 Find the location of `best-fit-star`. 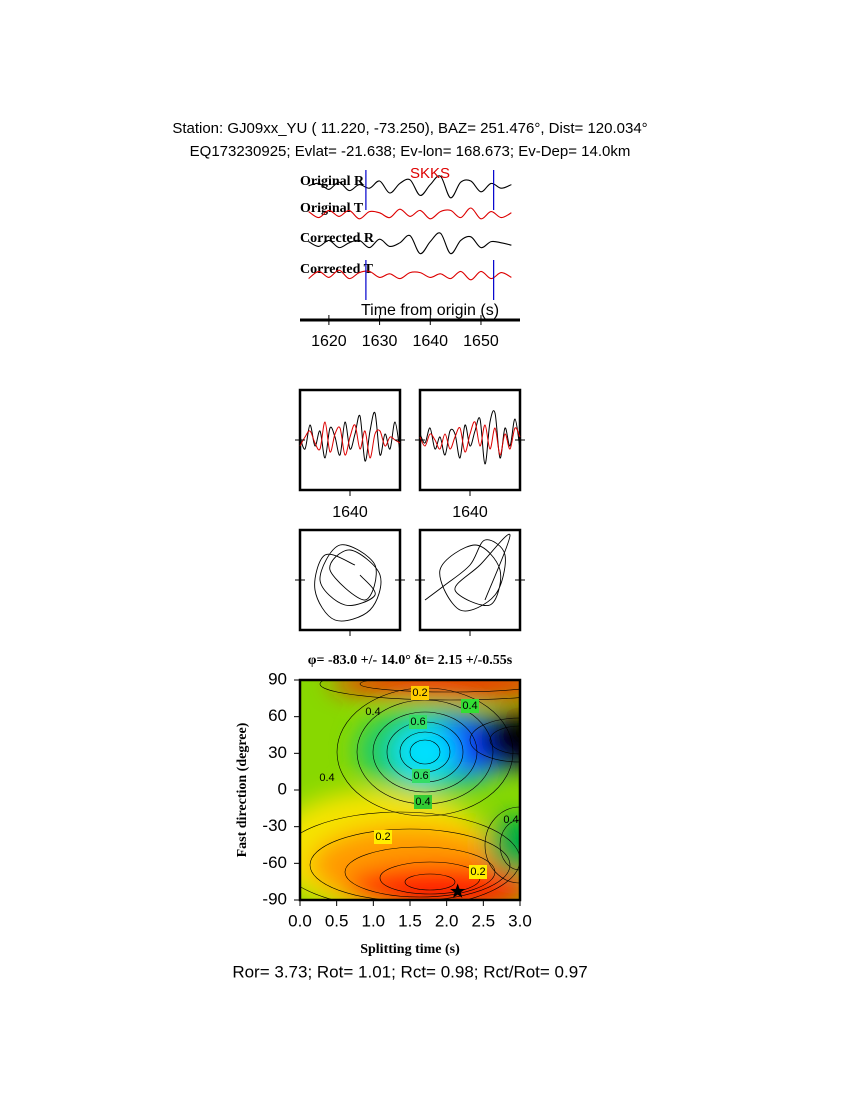

best-fit-star is located at coordinates (458, 890).